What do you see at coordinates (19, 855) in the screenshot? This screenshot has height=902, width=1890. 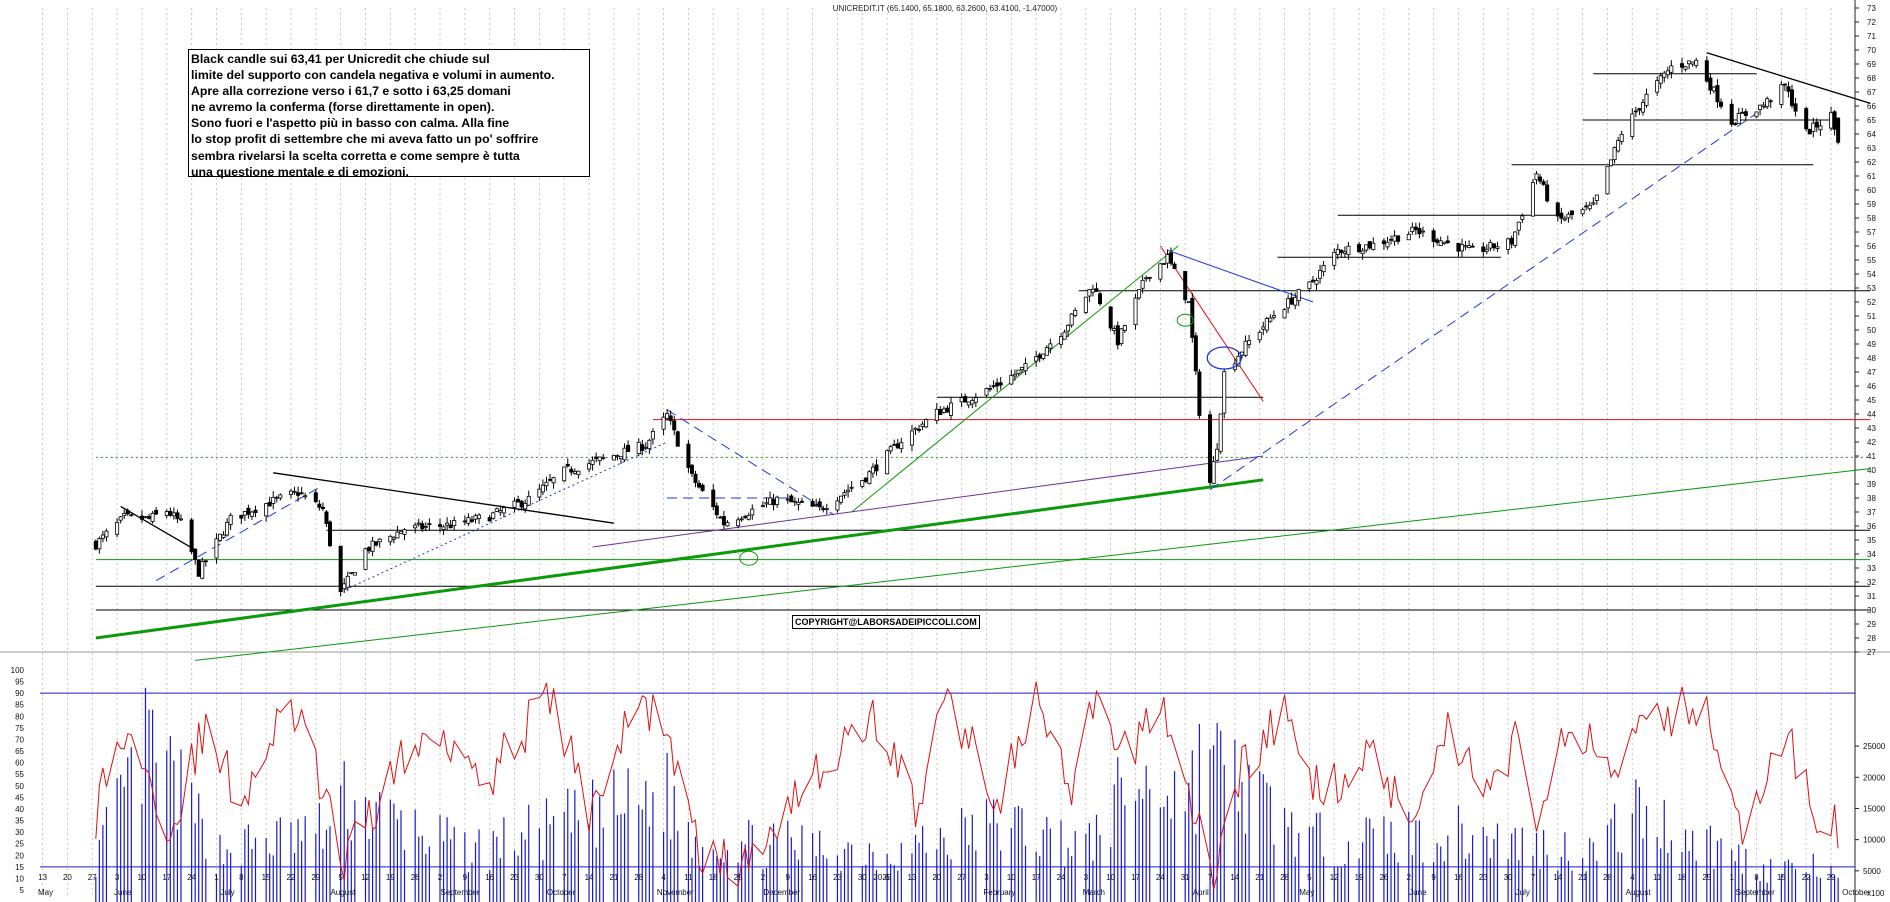 I see `oscillator-tick-label: 20` at bounding box center [19, 855].